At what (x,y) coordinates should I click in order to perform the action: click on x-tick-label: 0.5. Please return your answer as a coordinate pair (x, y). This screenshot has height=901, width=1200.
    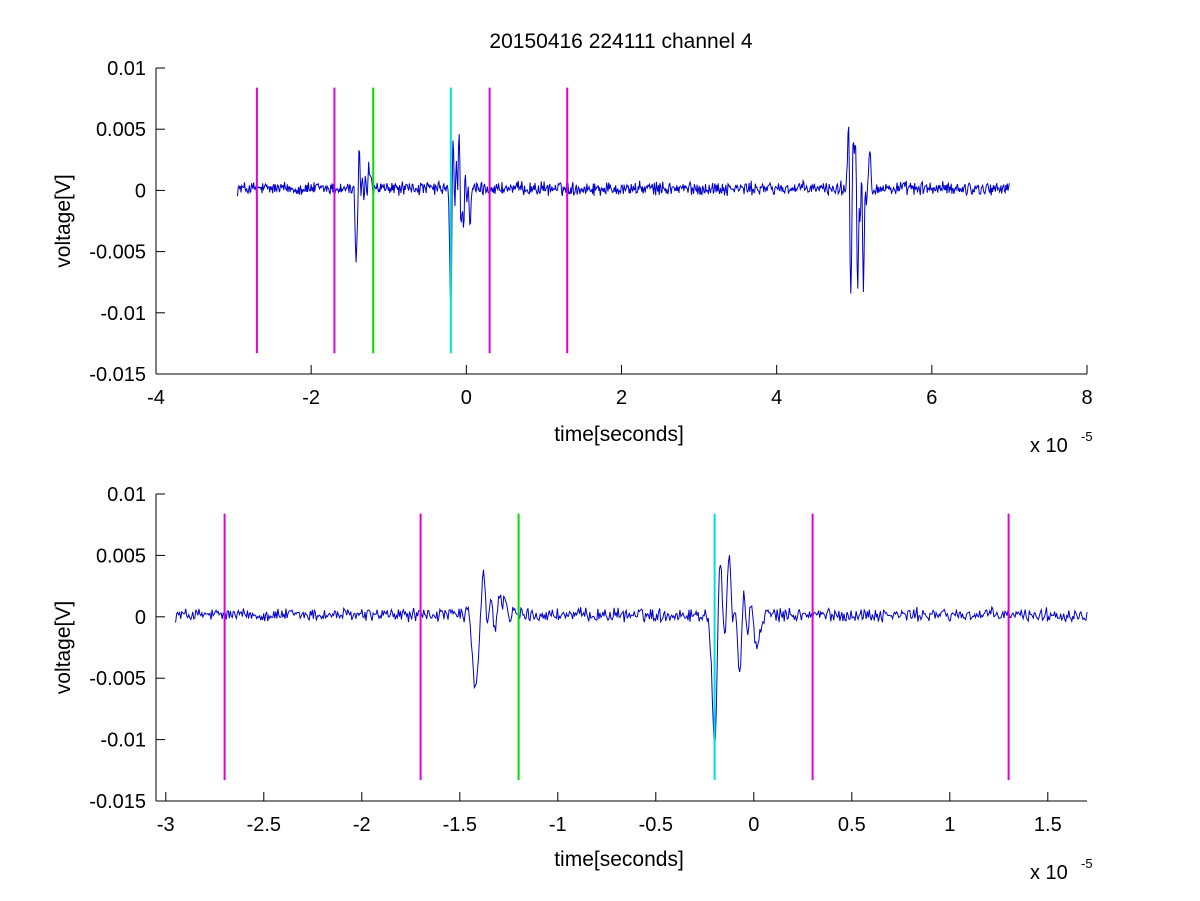
    Looking at the image, I should click on (852, 825).